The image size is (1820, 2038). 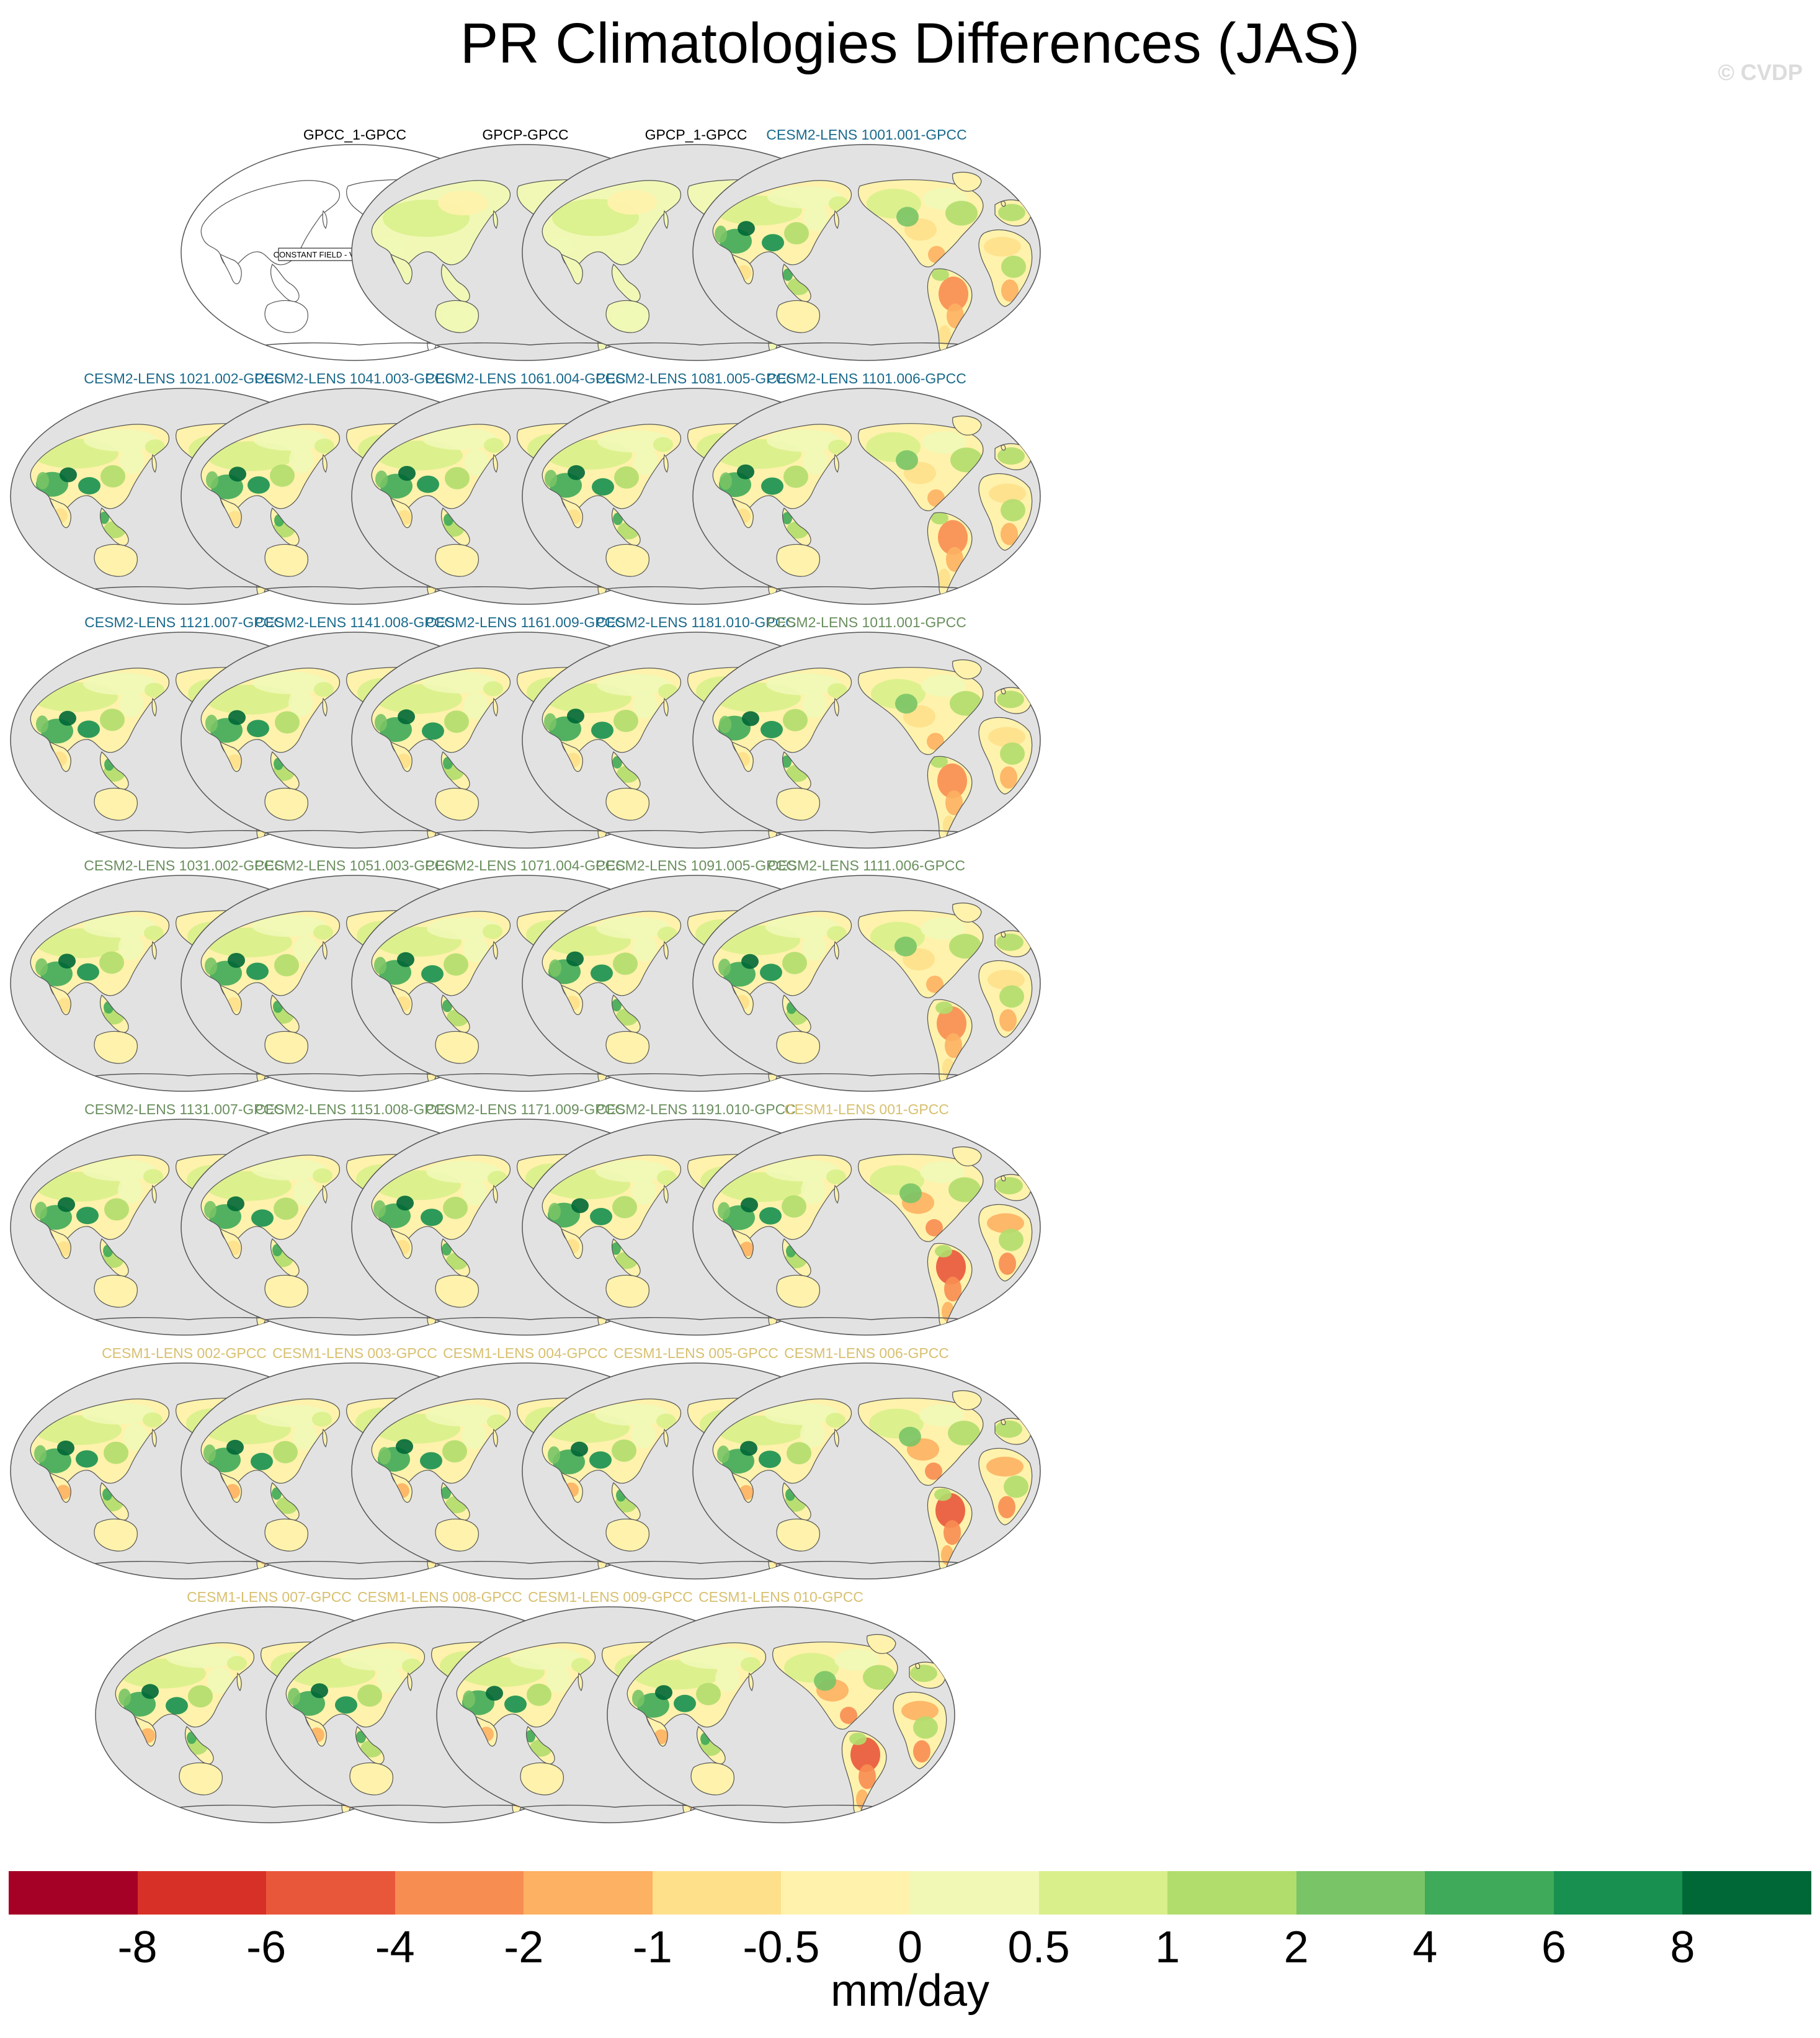 What do you see at coordinates (184, 865) in the screenshot?
I see `panel-title: CESM2-LENS 1031.002-GPCC` at bounding box center [184, 865].